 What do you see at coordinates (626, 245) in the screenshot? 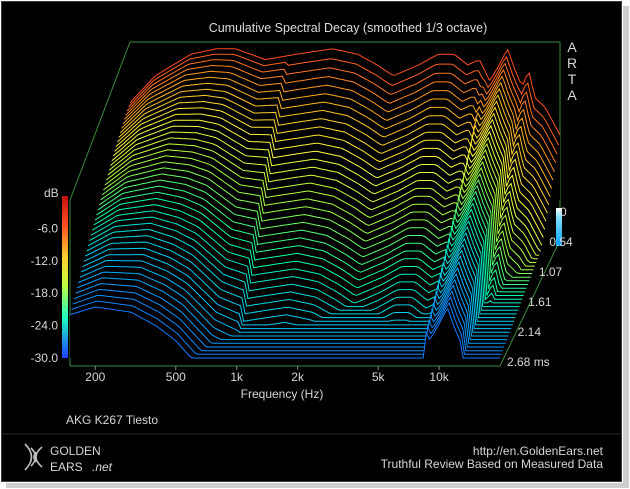
I see `frame-shadow-right` at bounding box center [626, 245].